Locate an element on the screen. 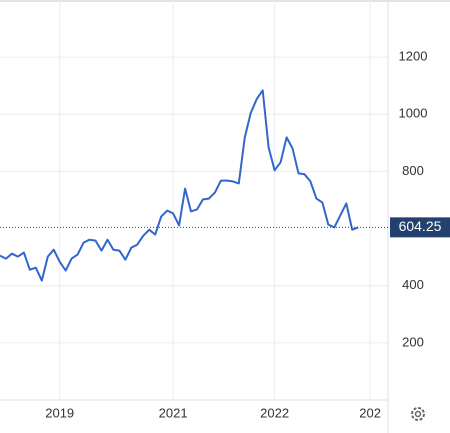  y-tick-label: 400 is located at coordinates (413, 284).